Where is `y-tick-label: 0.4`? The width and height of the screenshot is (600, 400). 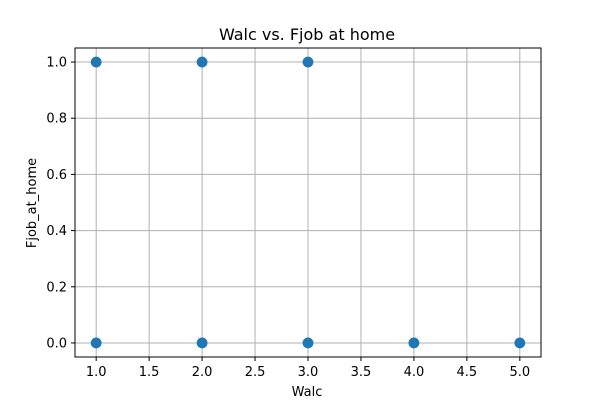 y-tick-label: 0.4 is located at coordinates (56, 231).